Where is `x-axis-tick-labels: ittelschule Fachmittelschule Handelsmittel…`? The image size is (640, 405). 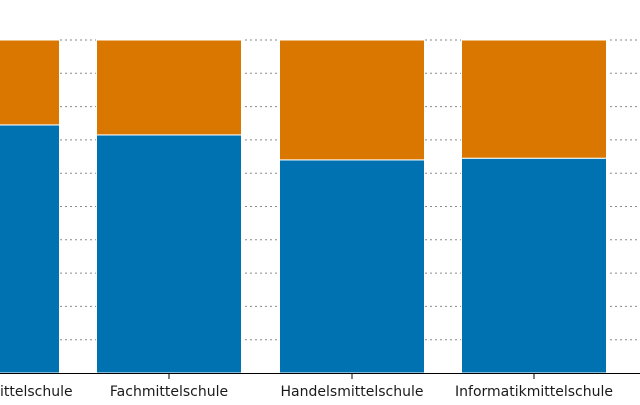
x-axis-tick-labels: ittelschule Fachmittelschule Handelsmittel… is located at coordinates (306, 392).